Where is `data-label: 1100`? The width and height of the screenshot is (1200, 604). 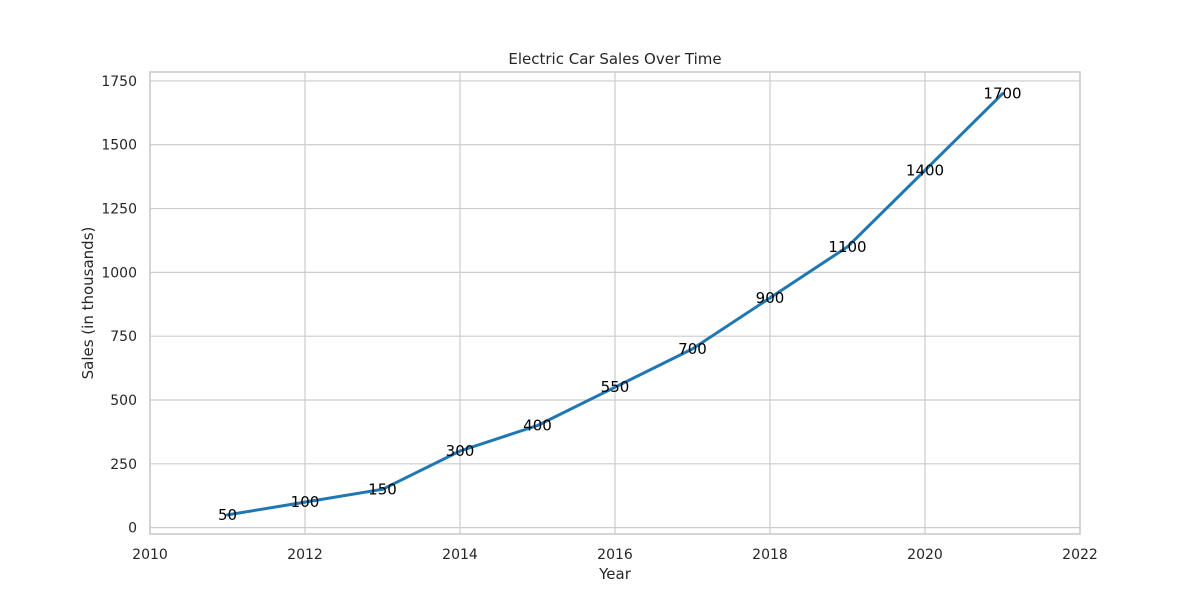 data-label: 1100 is located at coordinates (847, 247).